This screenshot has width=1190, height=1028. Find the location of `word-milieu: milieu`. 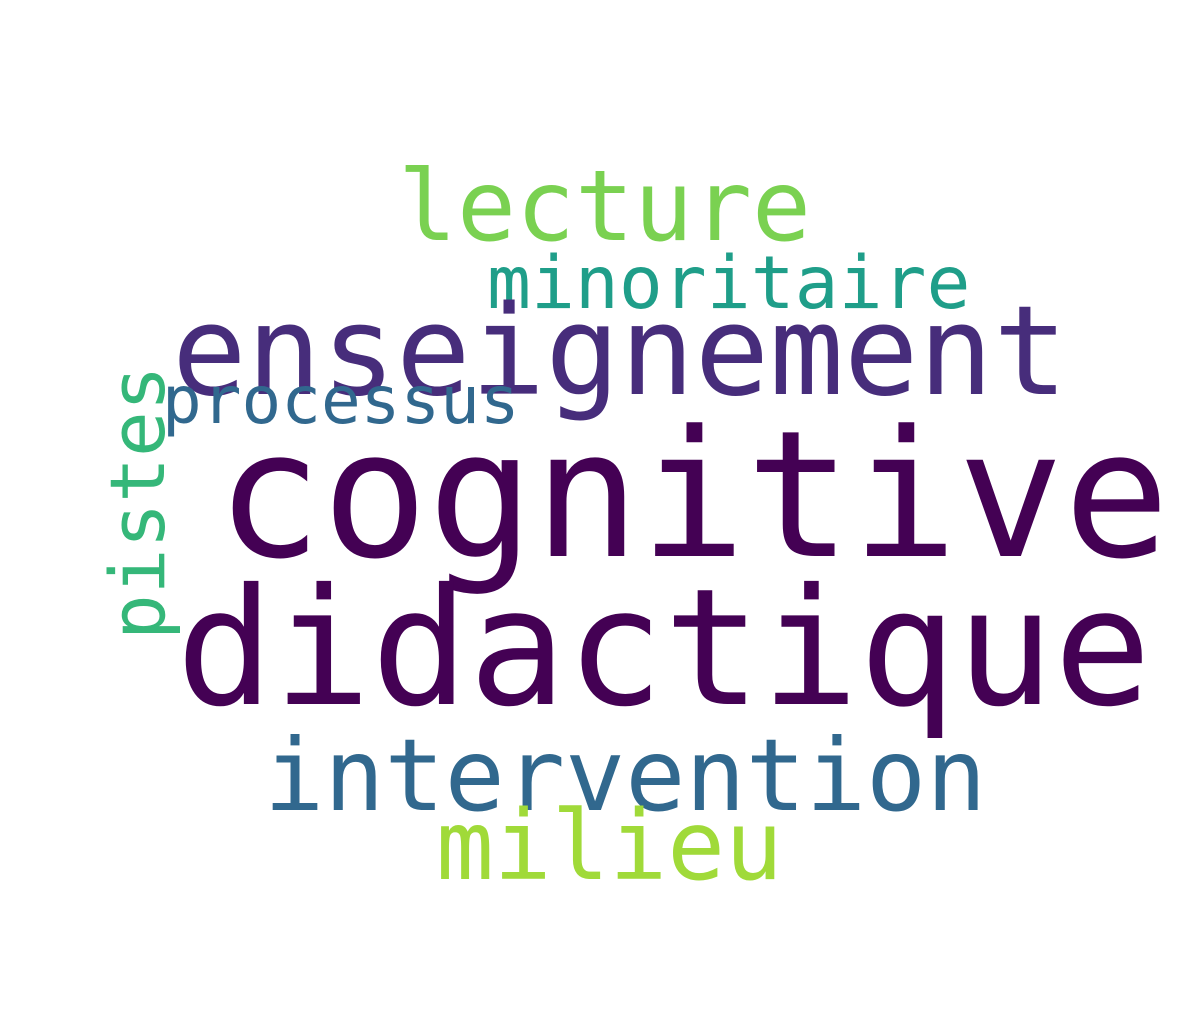

word-milieu: milieu is located at coordinates (609, 846).